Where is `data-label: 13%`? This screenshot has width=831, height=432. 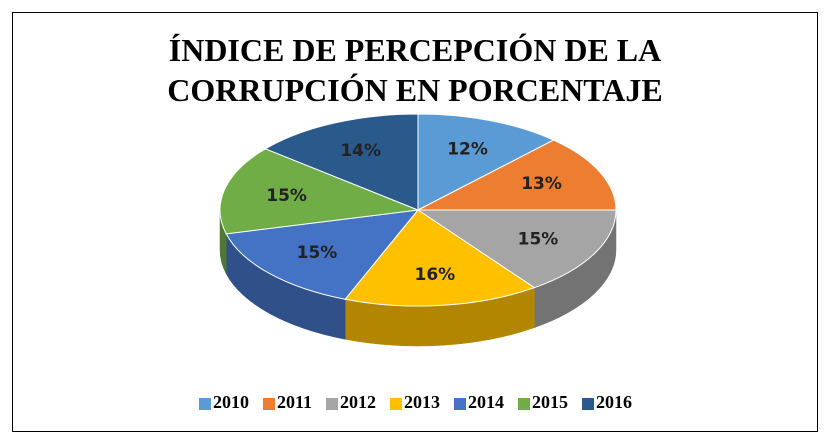
data-label: 13% is located at coordinates (541, 184).